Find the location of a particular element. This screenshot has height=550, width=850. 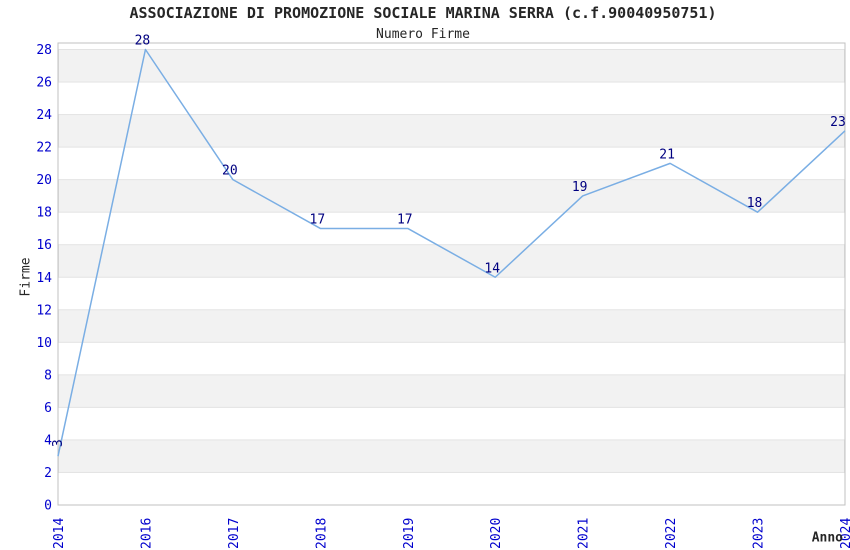

x-tick-label: 2014 is located at coordinates (59, 533).